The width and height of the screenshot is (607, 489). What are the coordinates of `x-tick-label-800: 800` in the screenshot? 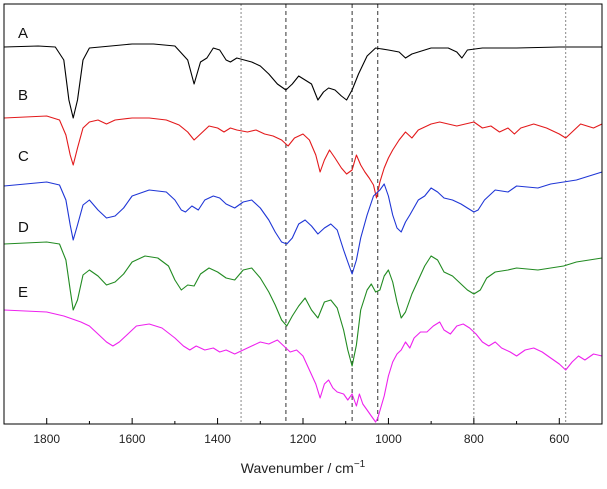 It's located at (474, 439).